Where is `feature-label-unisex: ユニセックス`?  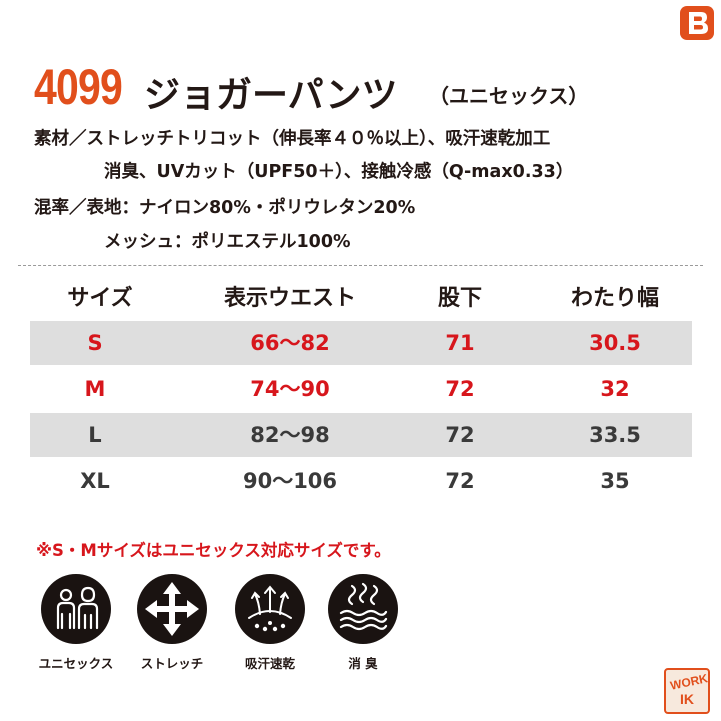 feature-label-unisex: ユニセックス is located at coordinates (76, 663).